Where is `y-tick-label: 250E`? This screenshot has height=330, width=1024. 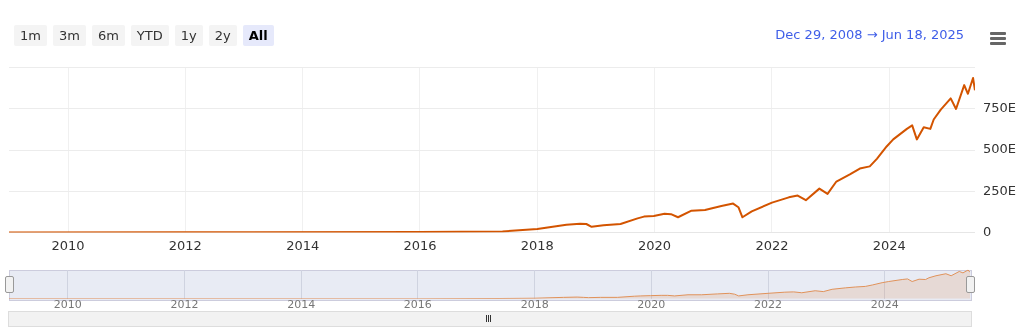
y-tick-label: 250E is located at coordinates (999, 190).